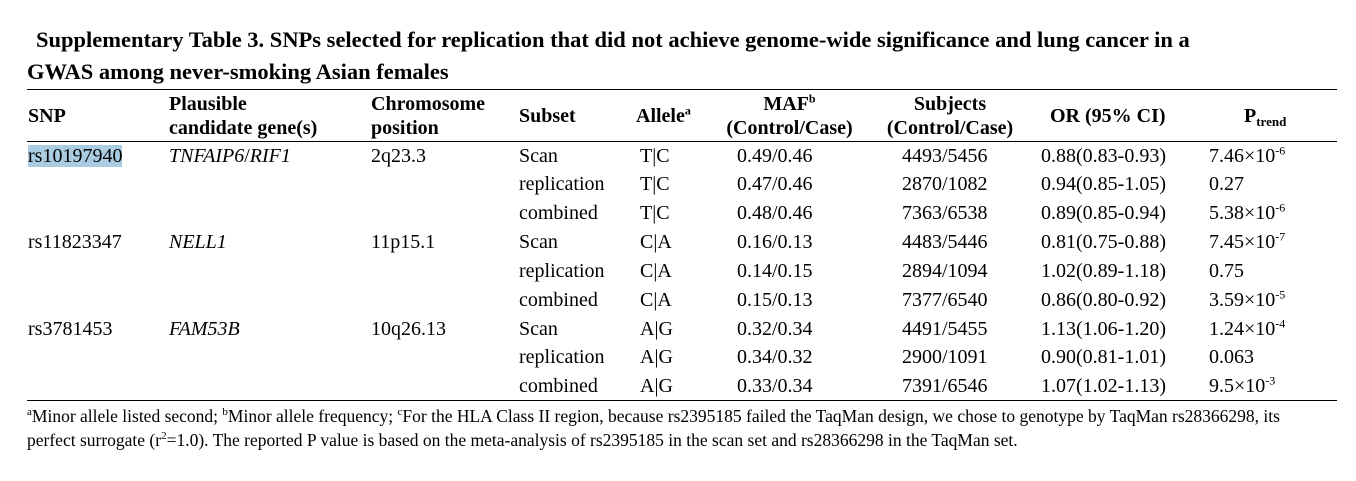  I want to click on subjects-cell: 7363/6538, so click(945, 213).